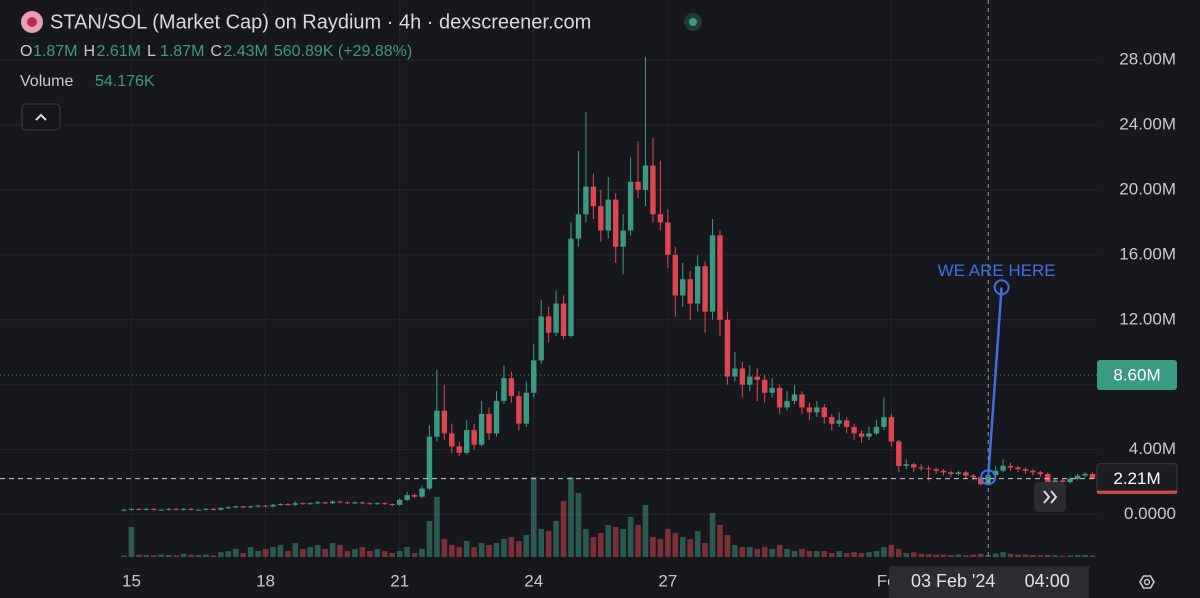 The image size is (1200, 598). Describe the element at coordinates (988, 477) in the screenshot. I see `annotation-handle` at that location.